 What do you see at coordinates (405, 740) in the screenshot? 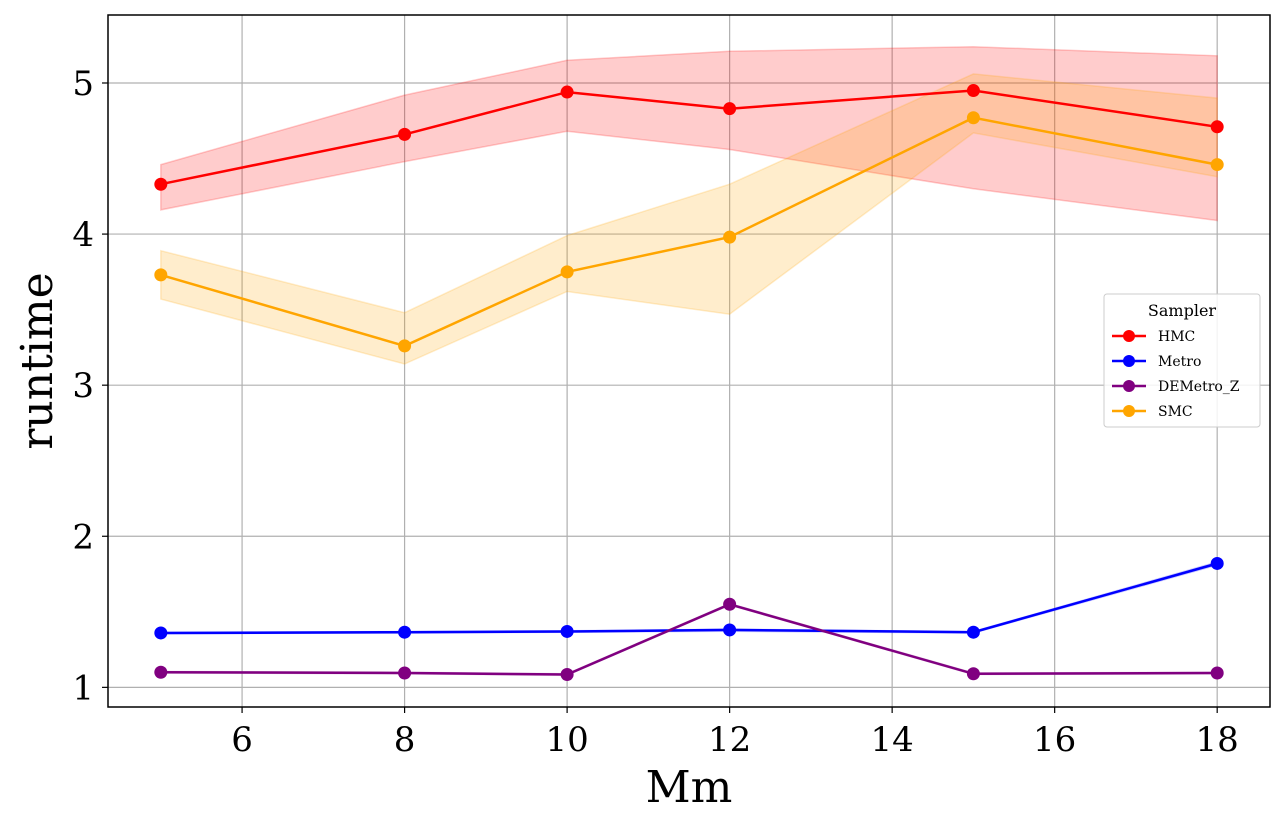
I see `x-tick-label: 8` at bounding box center [405, 740].